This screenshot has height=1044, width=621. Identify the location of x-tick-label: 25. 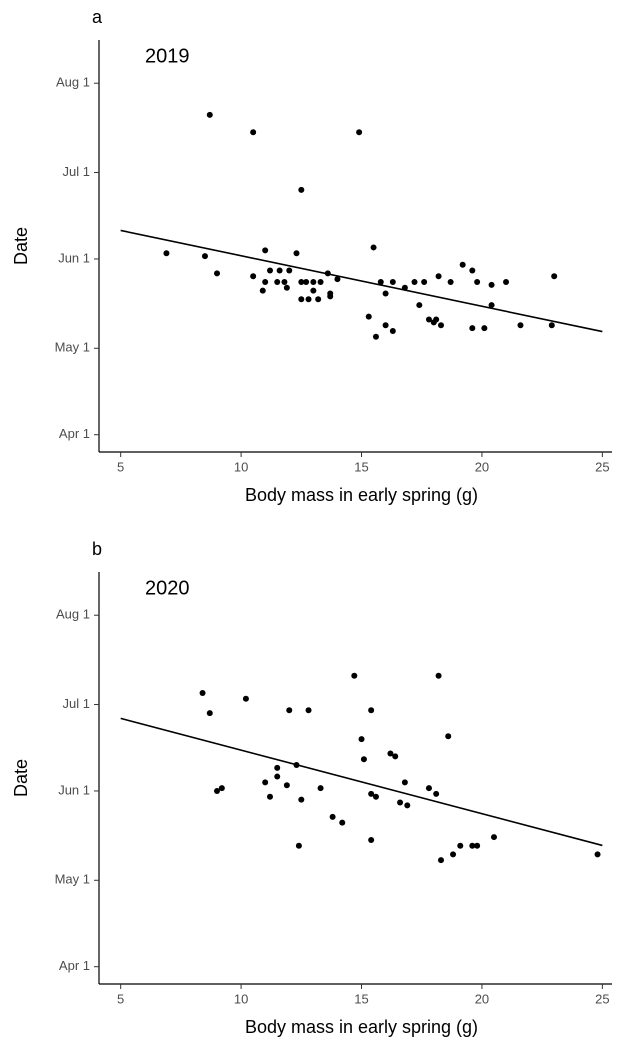
(602, 998).